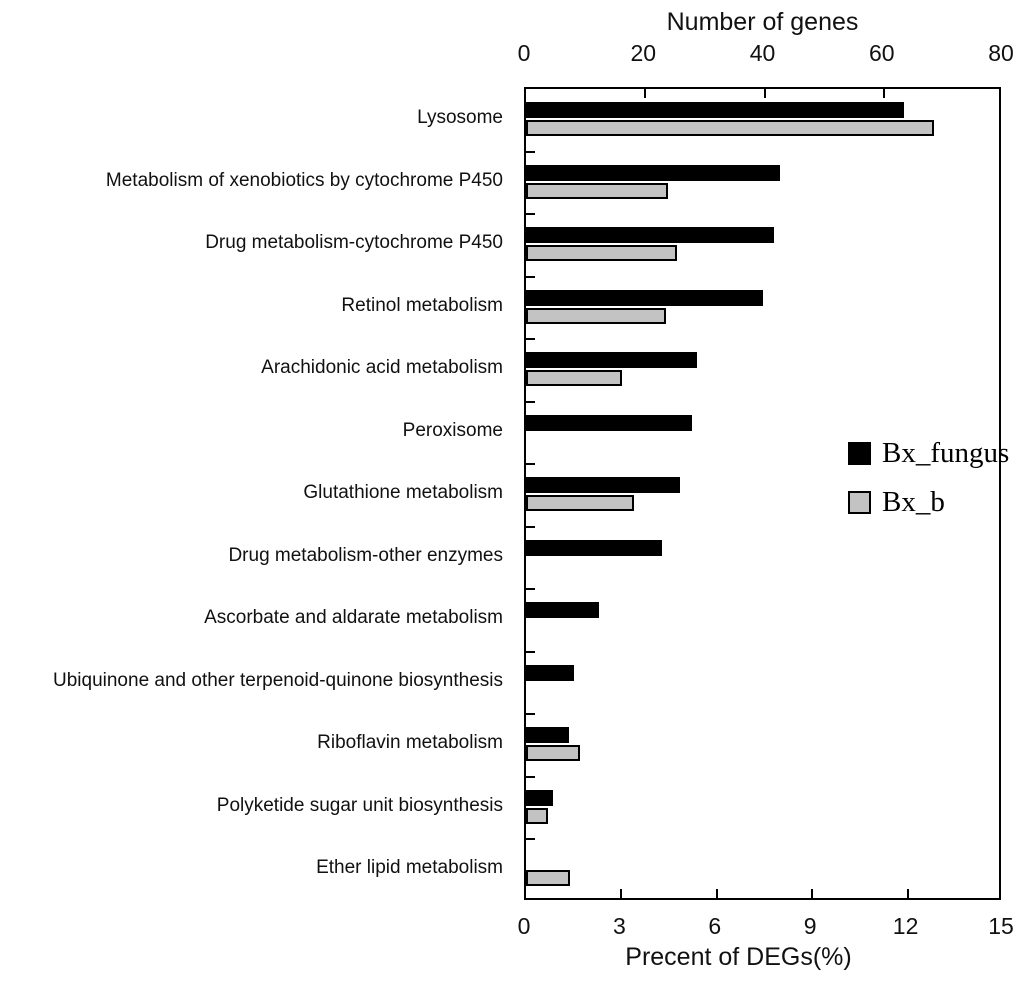 The width and height of the screenshot is (1024, 990). Describe the element at coordinates (643, 53) in the screenshot. I see `top-tick-label: 20` at that location.